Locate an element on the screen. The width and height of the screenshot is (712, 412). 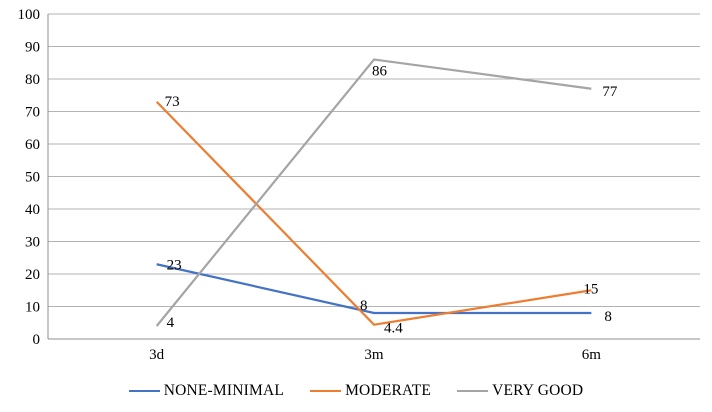
y-axis-tick-label: 100 is located at coordinates (29, 15).